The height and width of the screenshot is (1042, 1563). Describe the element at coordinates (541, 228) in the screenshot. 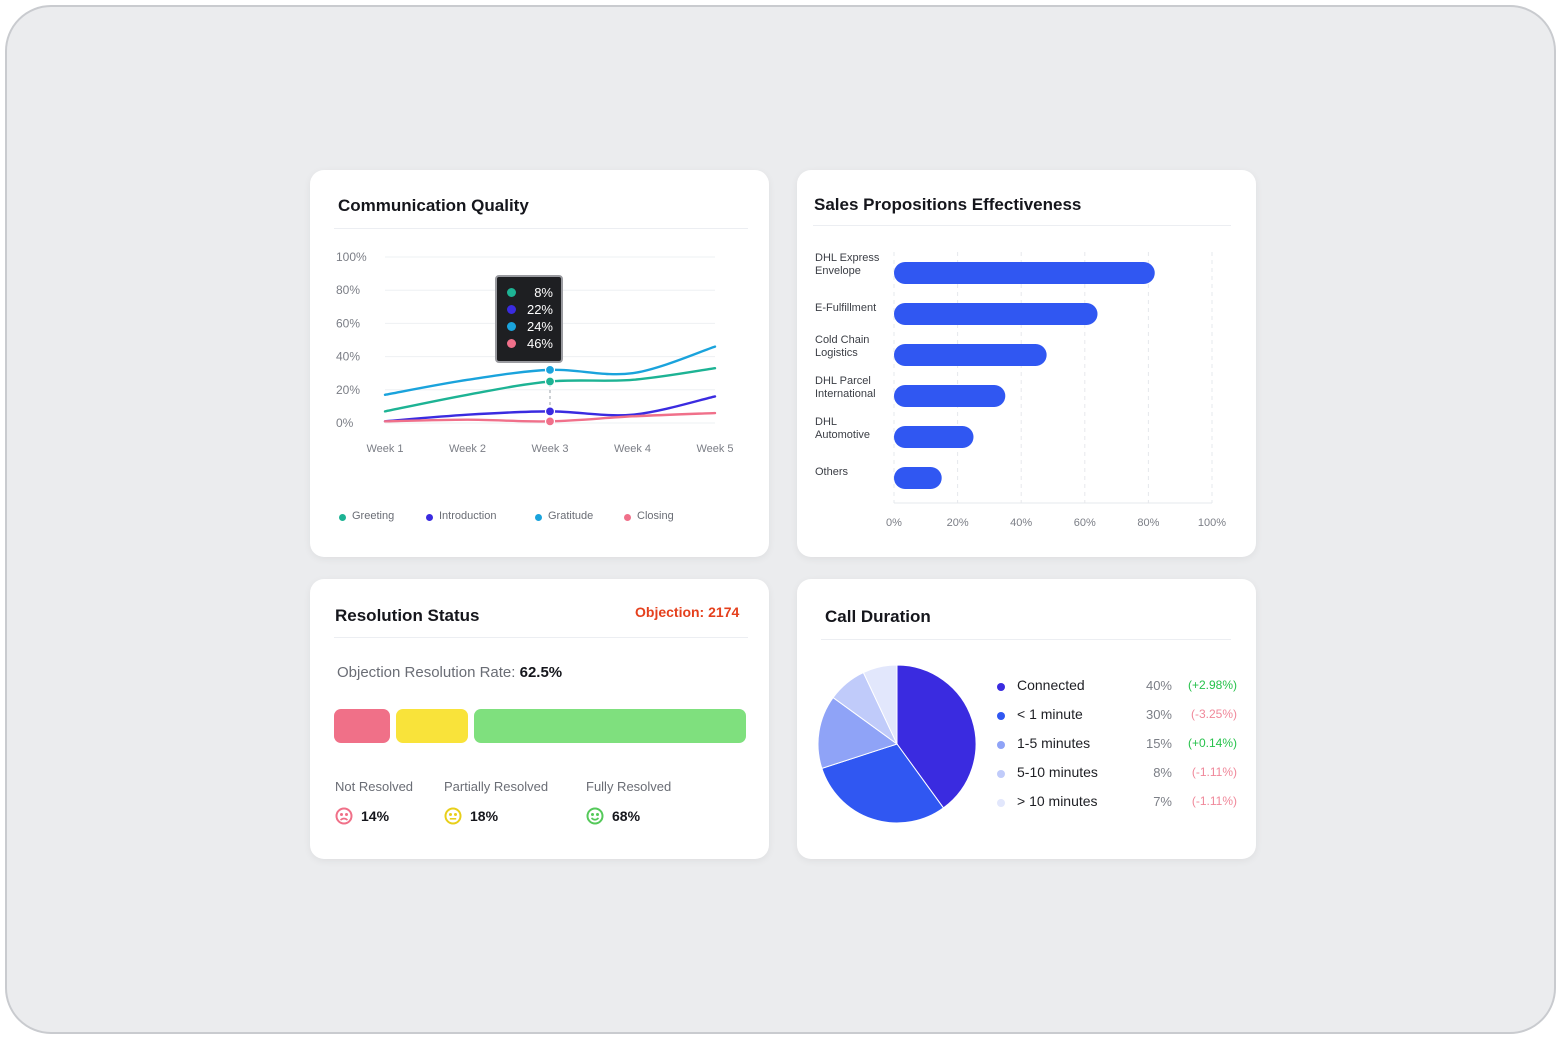

I see `communication-quality-divider` at that location.